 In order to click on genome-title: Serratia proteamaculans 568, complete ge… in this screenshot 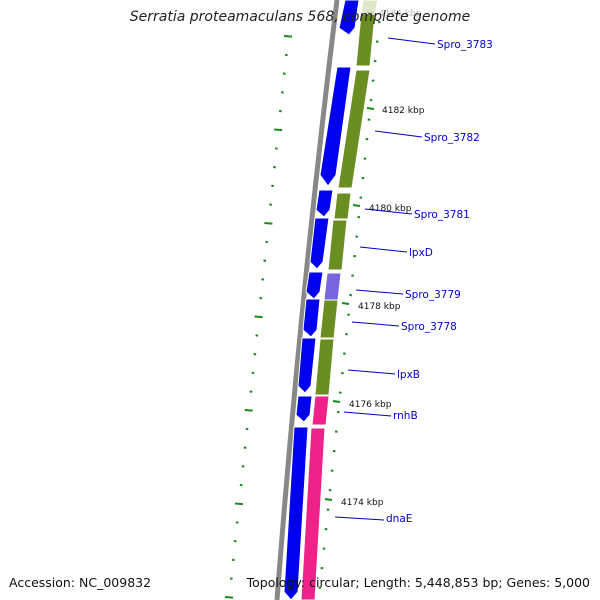, I will do `click(300, 17)`.